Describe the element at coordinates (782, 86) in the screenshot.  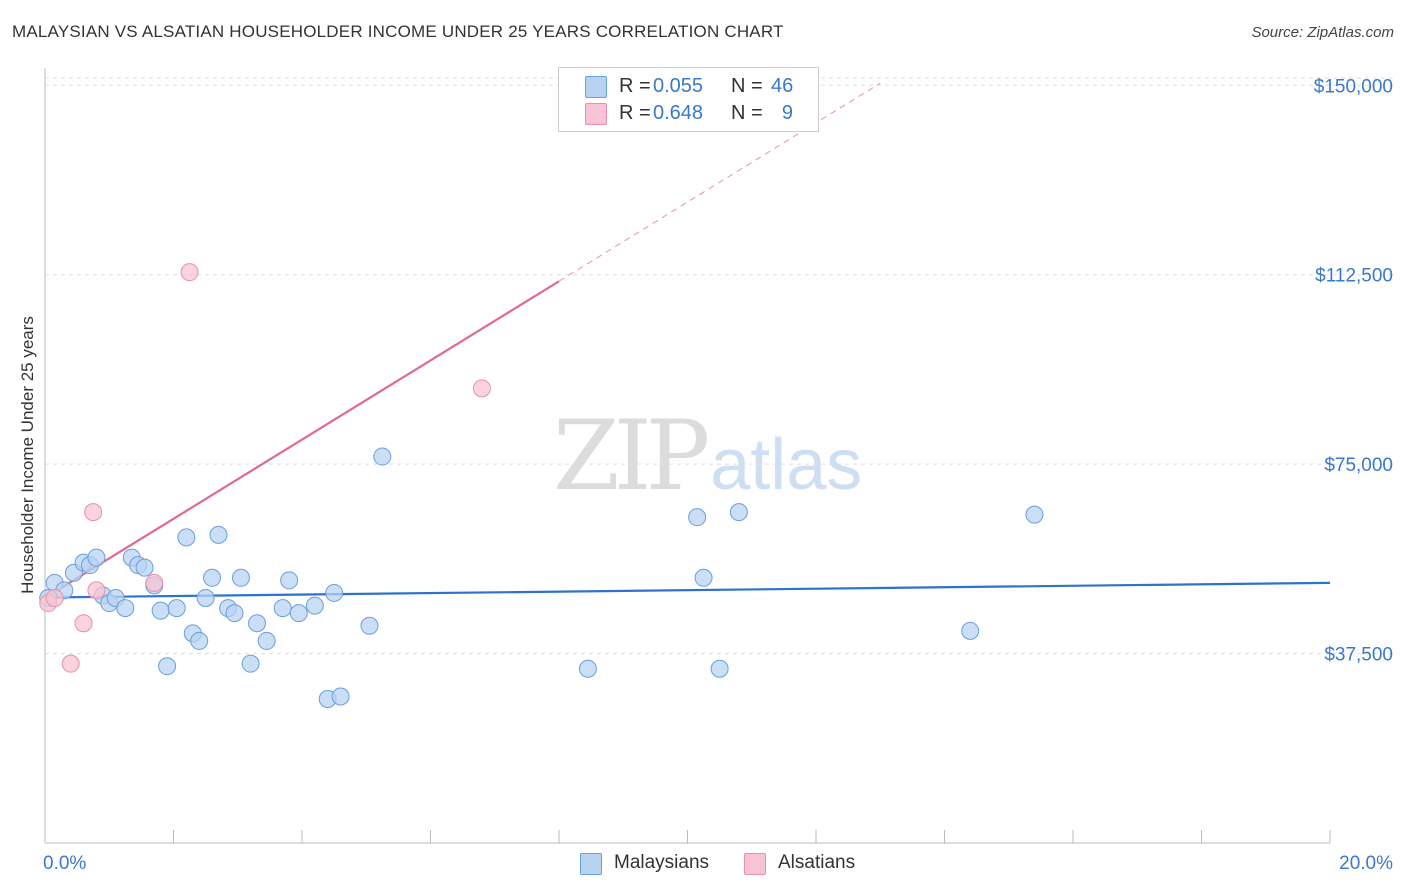
I see `legend-n-value: 46` at that location.